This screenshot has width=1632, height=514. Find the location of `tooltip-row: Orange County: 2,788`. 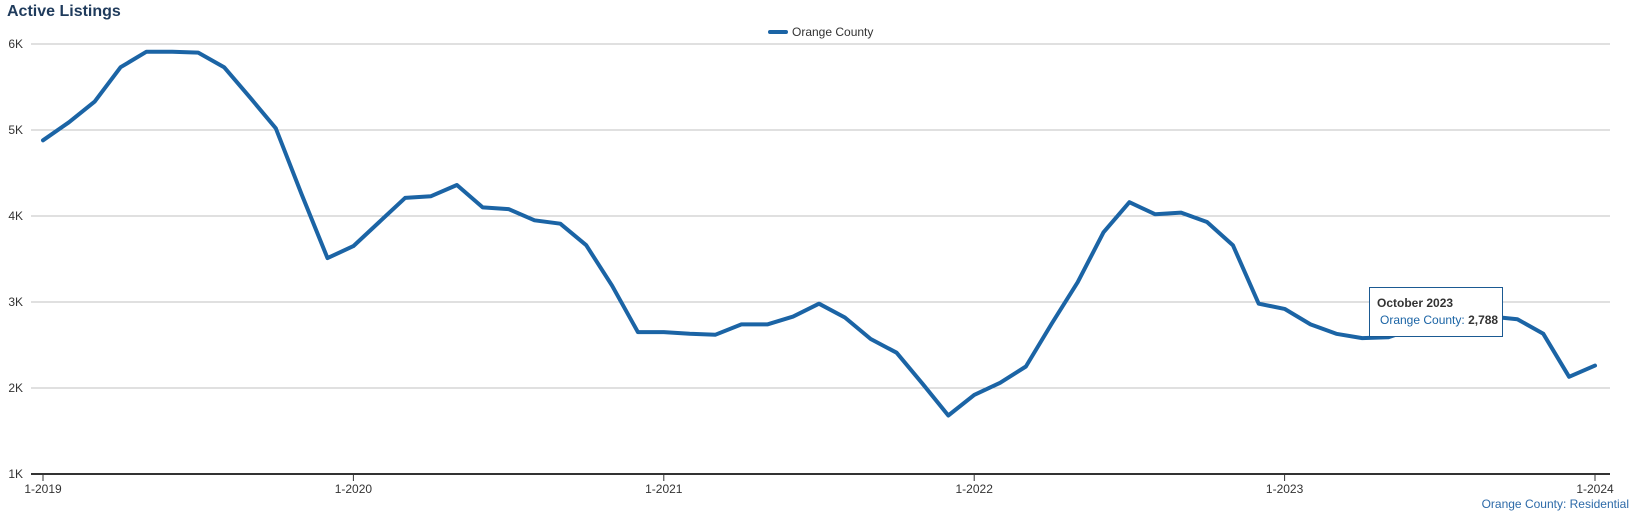

tooltip-row: Orange County: 2,788 is located at coordinates (1439, 320).